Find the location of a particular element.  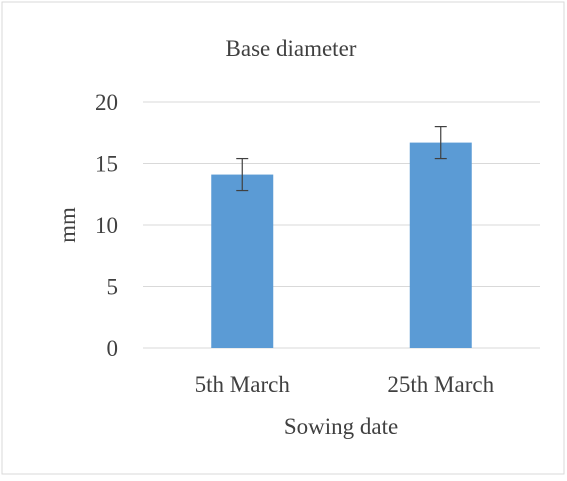

y-axis-label: mm is located at coordinates (67, 225).